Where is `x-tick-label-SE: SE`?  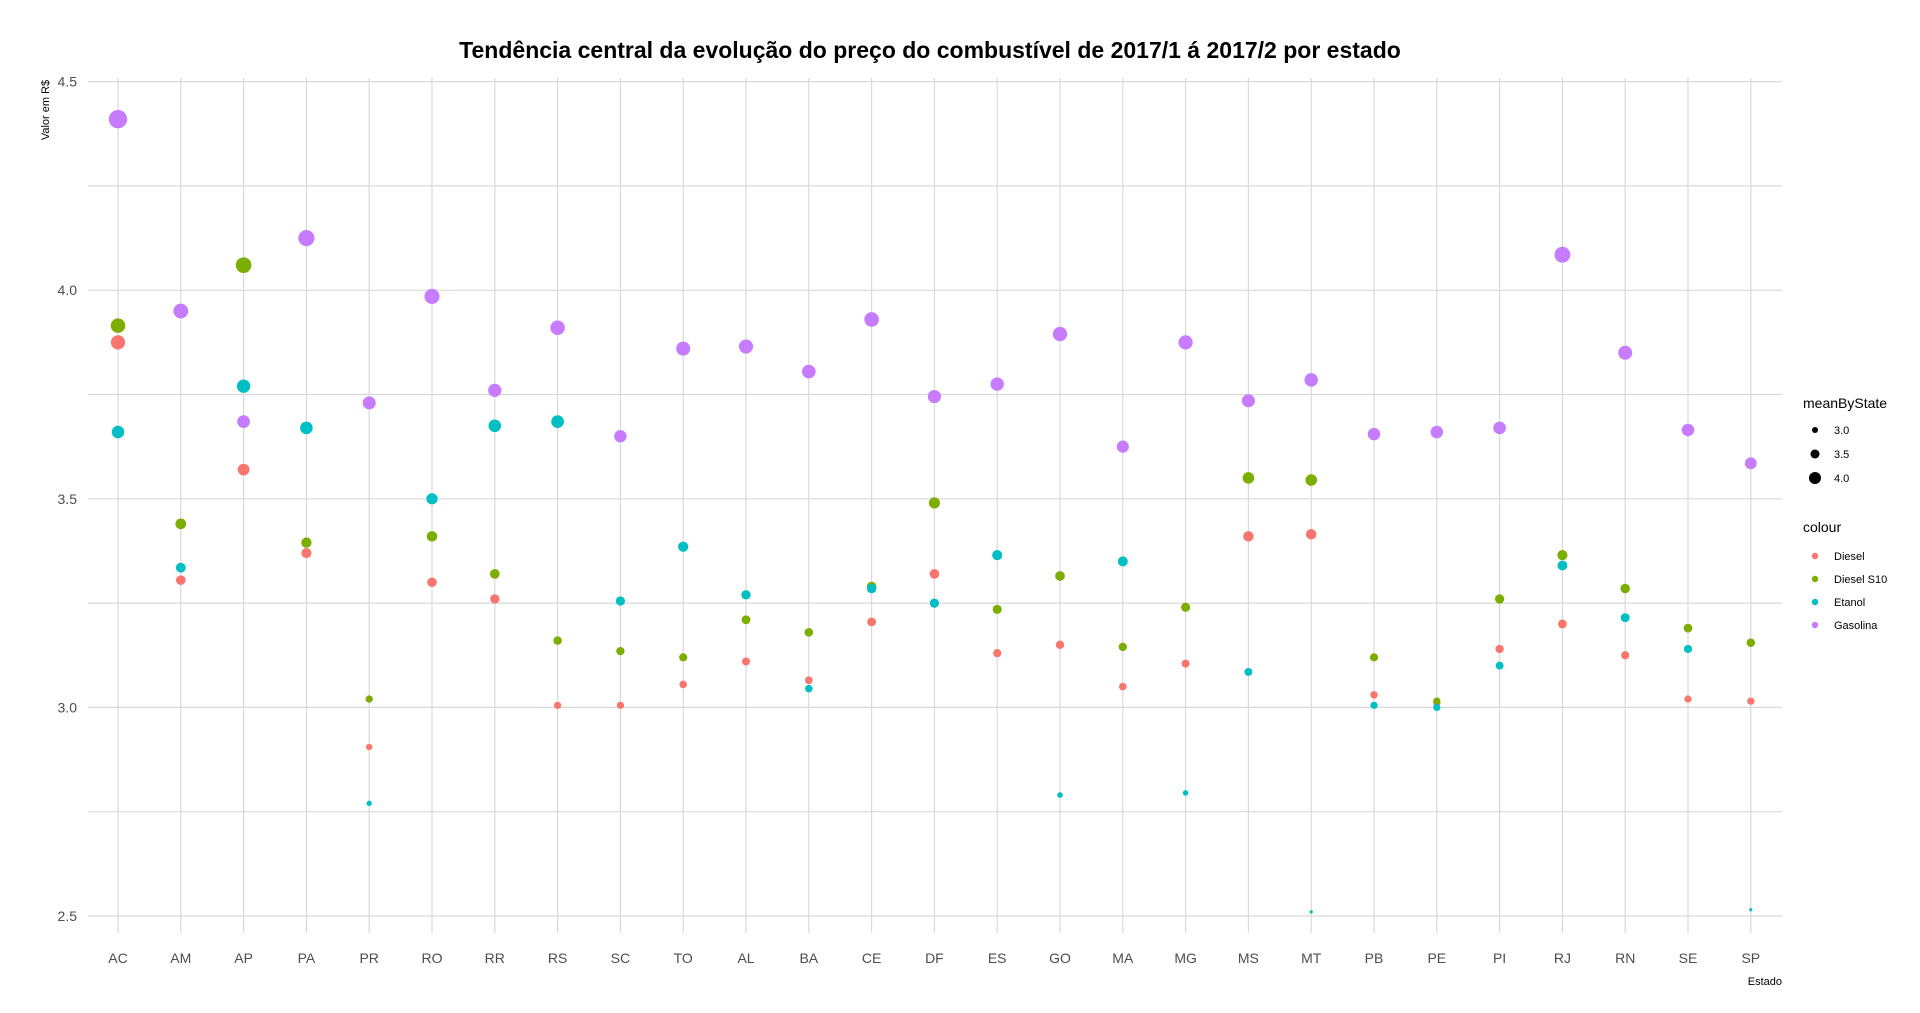 x-tick-label-SE: SE is located at coordinates (1688, 958).